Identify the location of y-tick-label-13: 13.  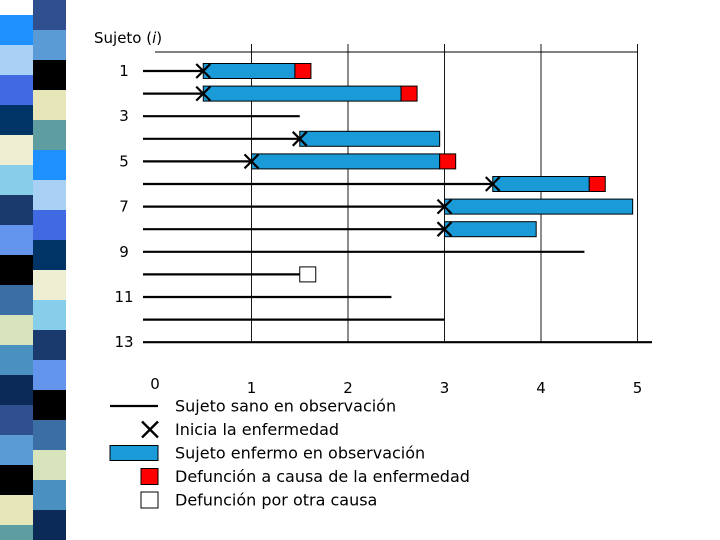
(123, 342).